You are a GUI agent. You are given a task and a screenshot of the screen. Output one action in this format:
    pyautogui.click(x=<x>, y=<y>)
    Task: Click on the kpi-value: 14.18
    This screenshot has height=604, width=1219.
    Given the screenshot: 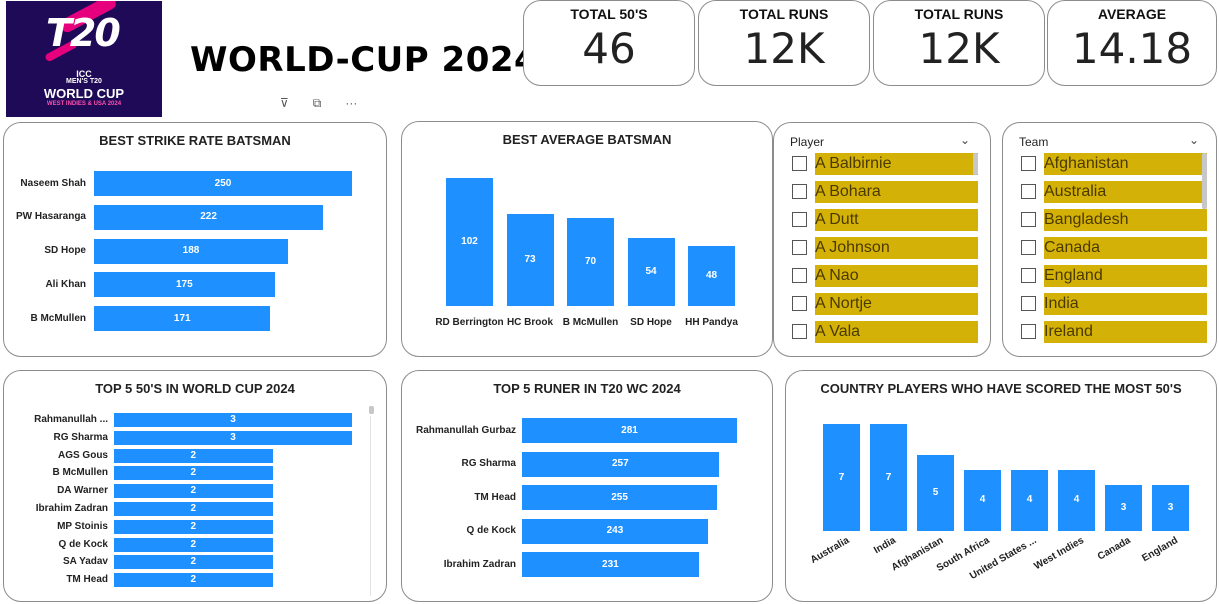 What is the action you would take?
    pyautogui.click(x=1132, y=48)
    